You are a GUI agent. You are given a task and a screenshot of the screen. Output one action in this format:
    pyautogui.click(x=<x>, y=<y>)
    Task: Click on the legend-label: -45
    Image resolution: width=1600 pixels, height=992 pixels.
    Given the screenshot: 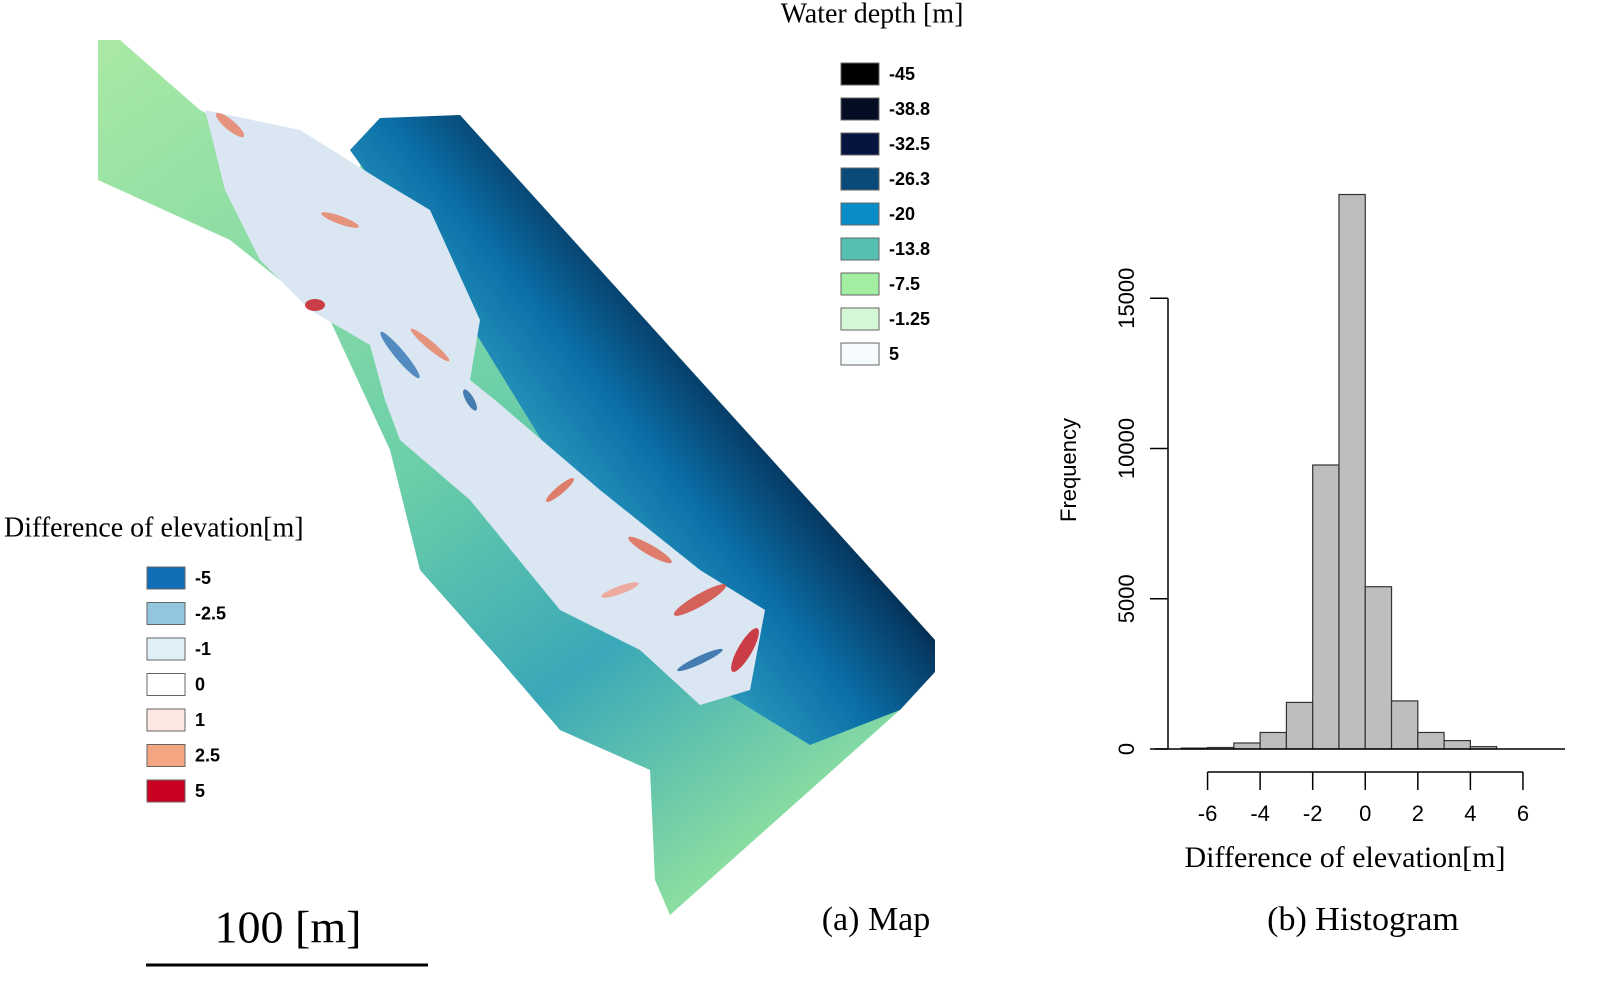 What is the action you would take?
    pyautogui.click(x=902, y=74)
    